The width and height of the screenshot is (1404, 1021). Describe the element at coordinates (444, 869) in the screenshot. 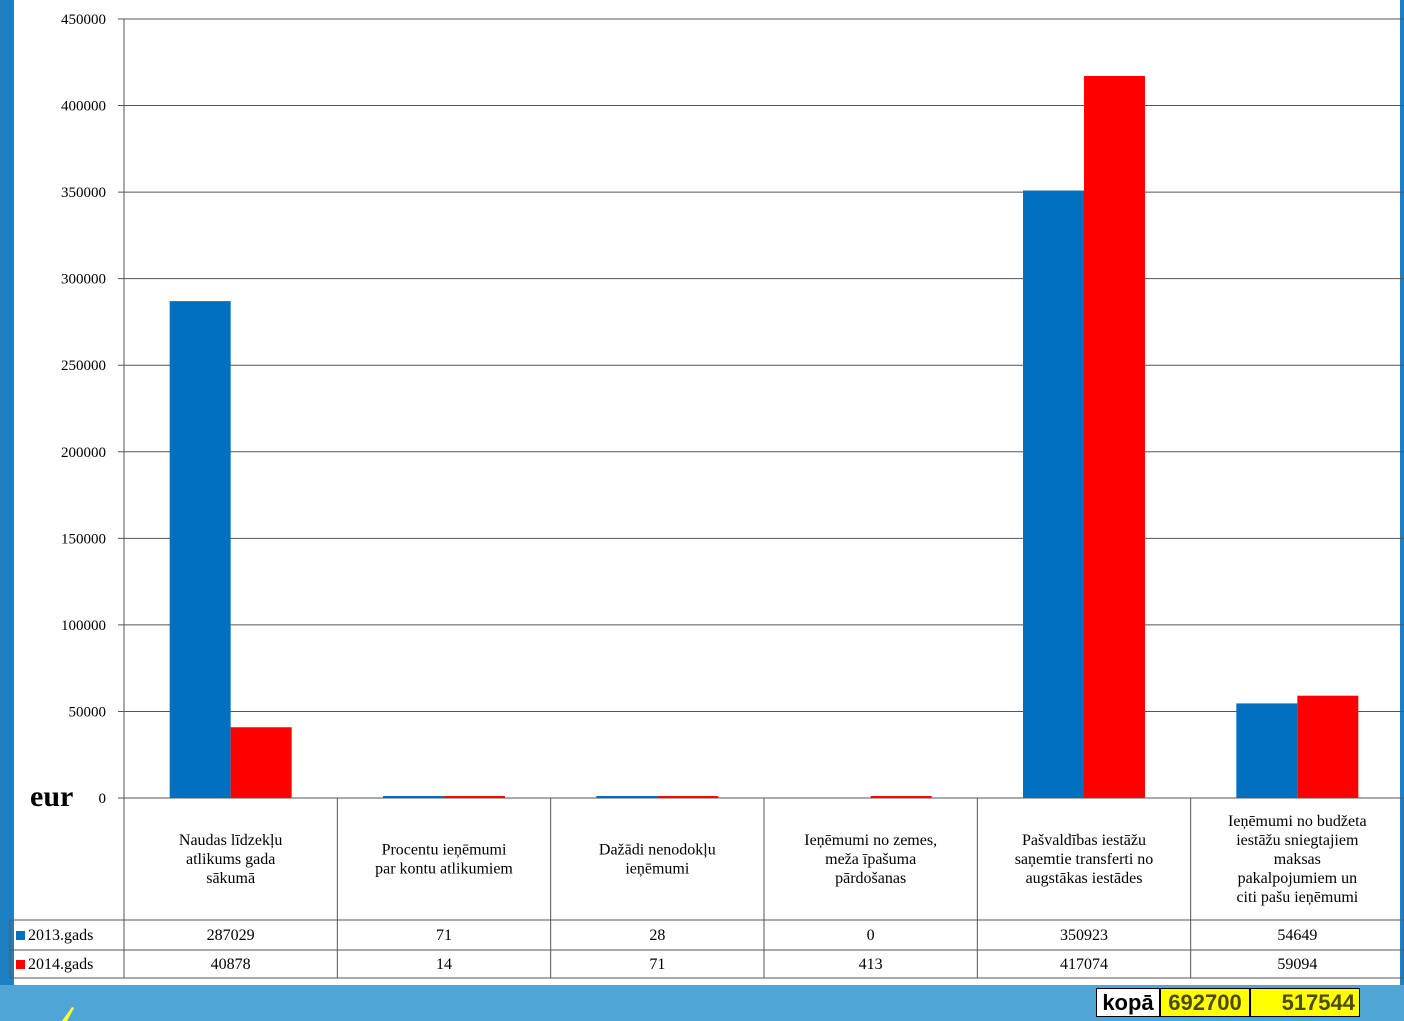

I see `category-label: par kontu atlikumiem` at that location.